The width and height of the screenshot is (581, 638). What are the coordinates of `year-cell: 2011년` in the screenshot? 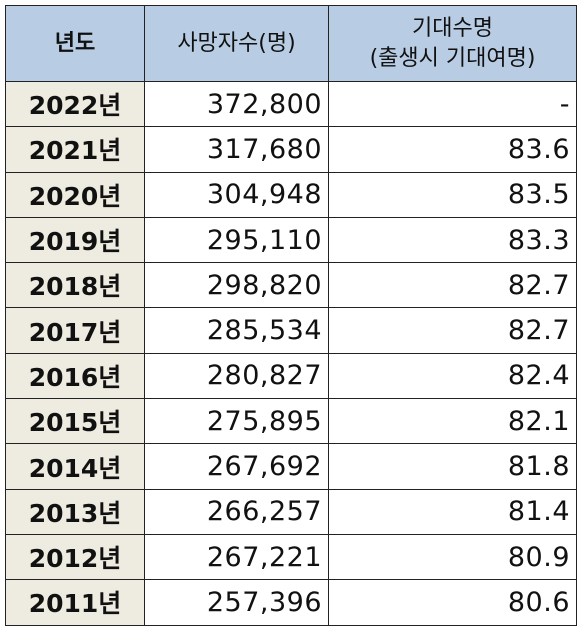 It's located at (75, 602).